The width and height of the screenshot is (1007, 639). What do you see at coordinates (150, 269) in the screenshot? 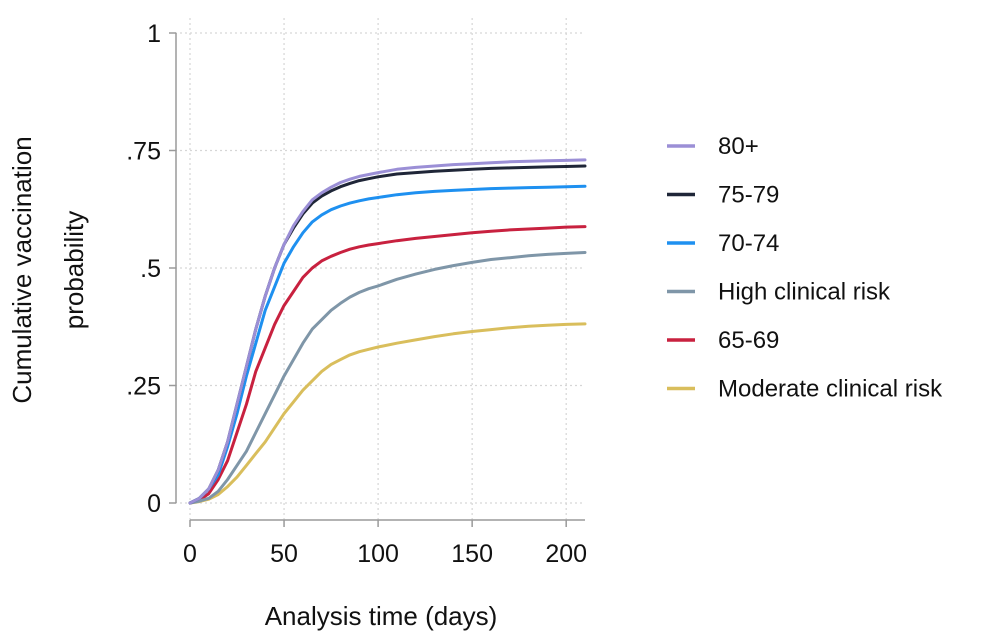
I see `y-tick-label: .5` at bounding box center [150, 269].